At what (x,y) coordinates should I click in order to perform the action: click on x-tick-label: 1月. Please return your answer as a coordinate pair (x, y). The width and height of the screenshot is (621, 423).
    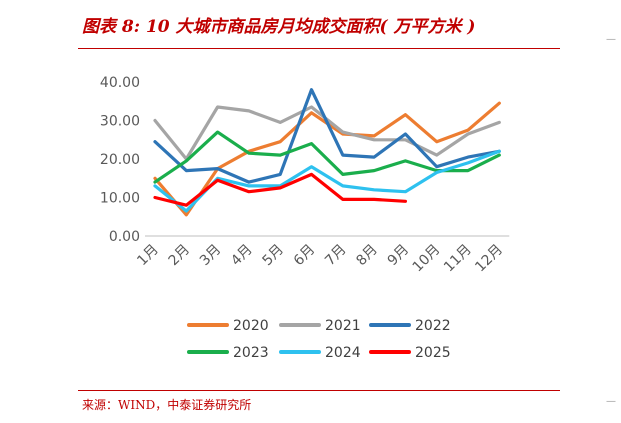
    Looking at the image, I should click on (148, 256).